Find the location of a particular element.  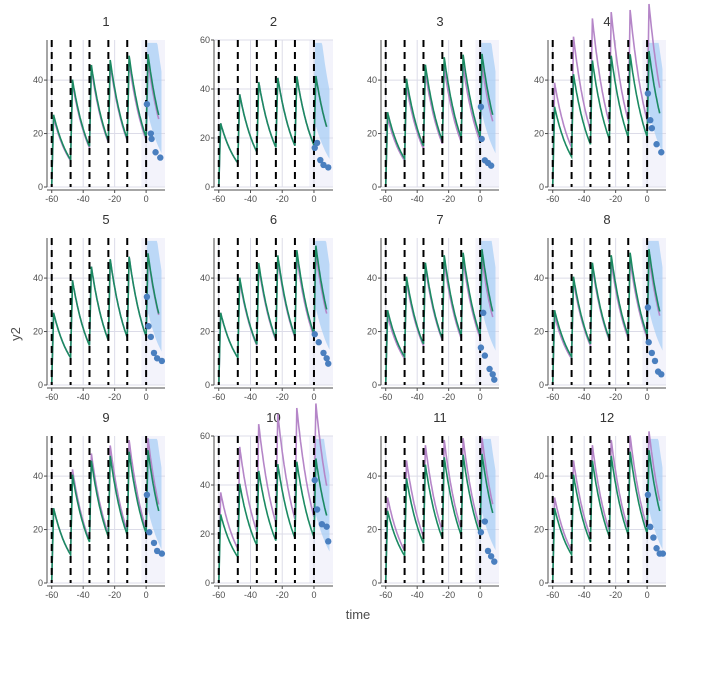

panel-title: 8 is located at coordinates (606, 219).